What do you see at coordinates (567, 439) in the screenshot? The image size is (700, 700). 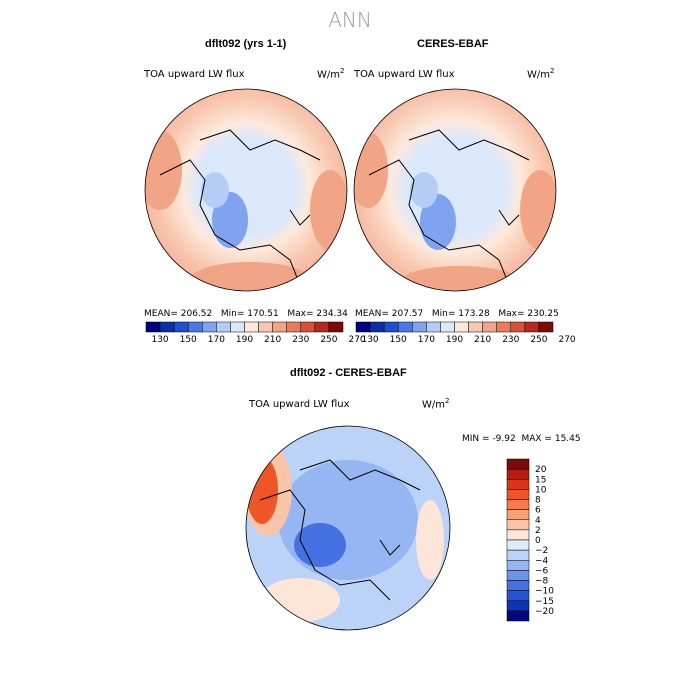 I see `diff-max: 15.45` at bounding box center [567, 439].